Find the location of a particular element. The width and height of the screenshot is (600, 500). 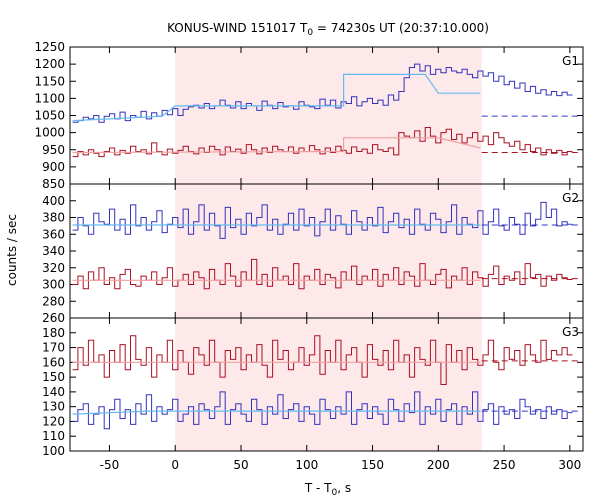

y-tick-label: 110 is located at coordinates (53, 436).